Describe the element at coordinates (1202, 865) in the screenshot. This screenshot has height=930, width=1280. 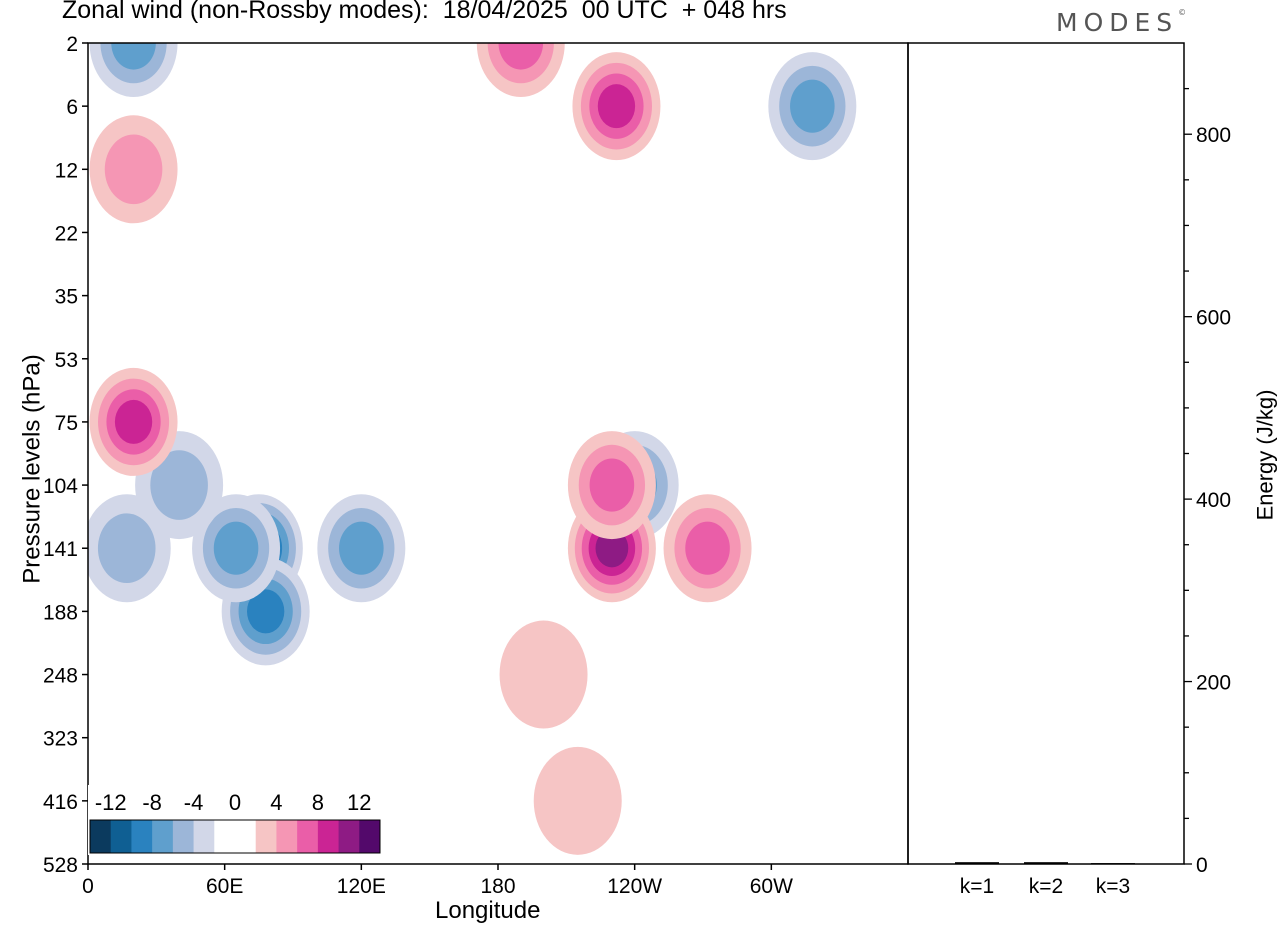
I see `energy-tick-label: 0` at that location.